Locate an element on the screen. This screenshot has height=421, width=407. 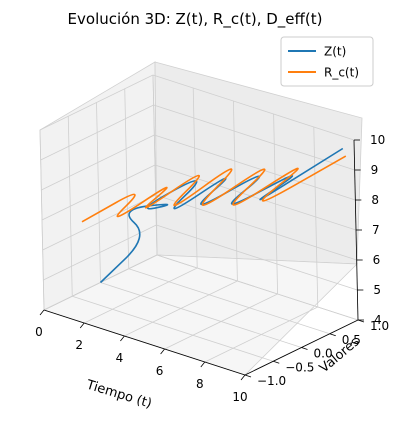
legend-box is located at coordinates (327, 61).